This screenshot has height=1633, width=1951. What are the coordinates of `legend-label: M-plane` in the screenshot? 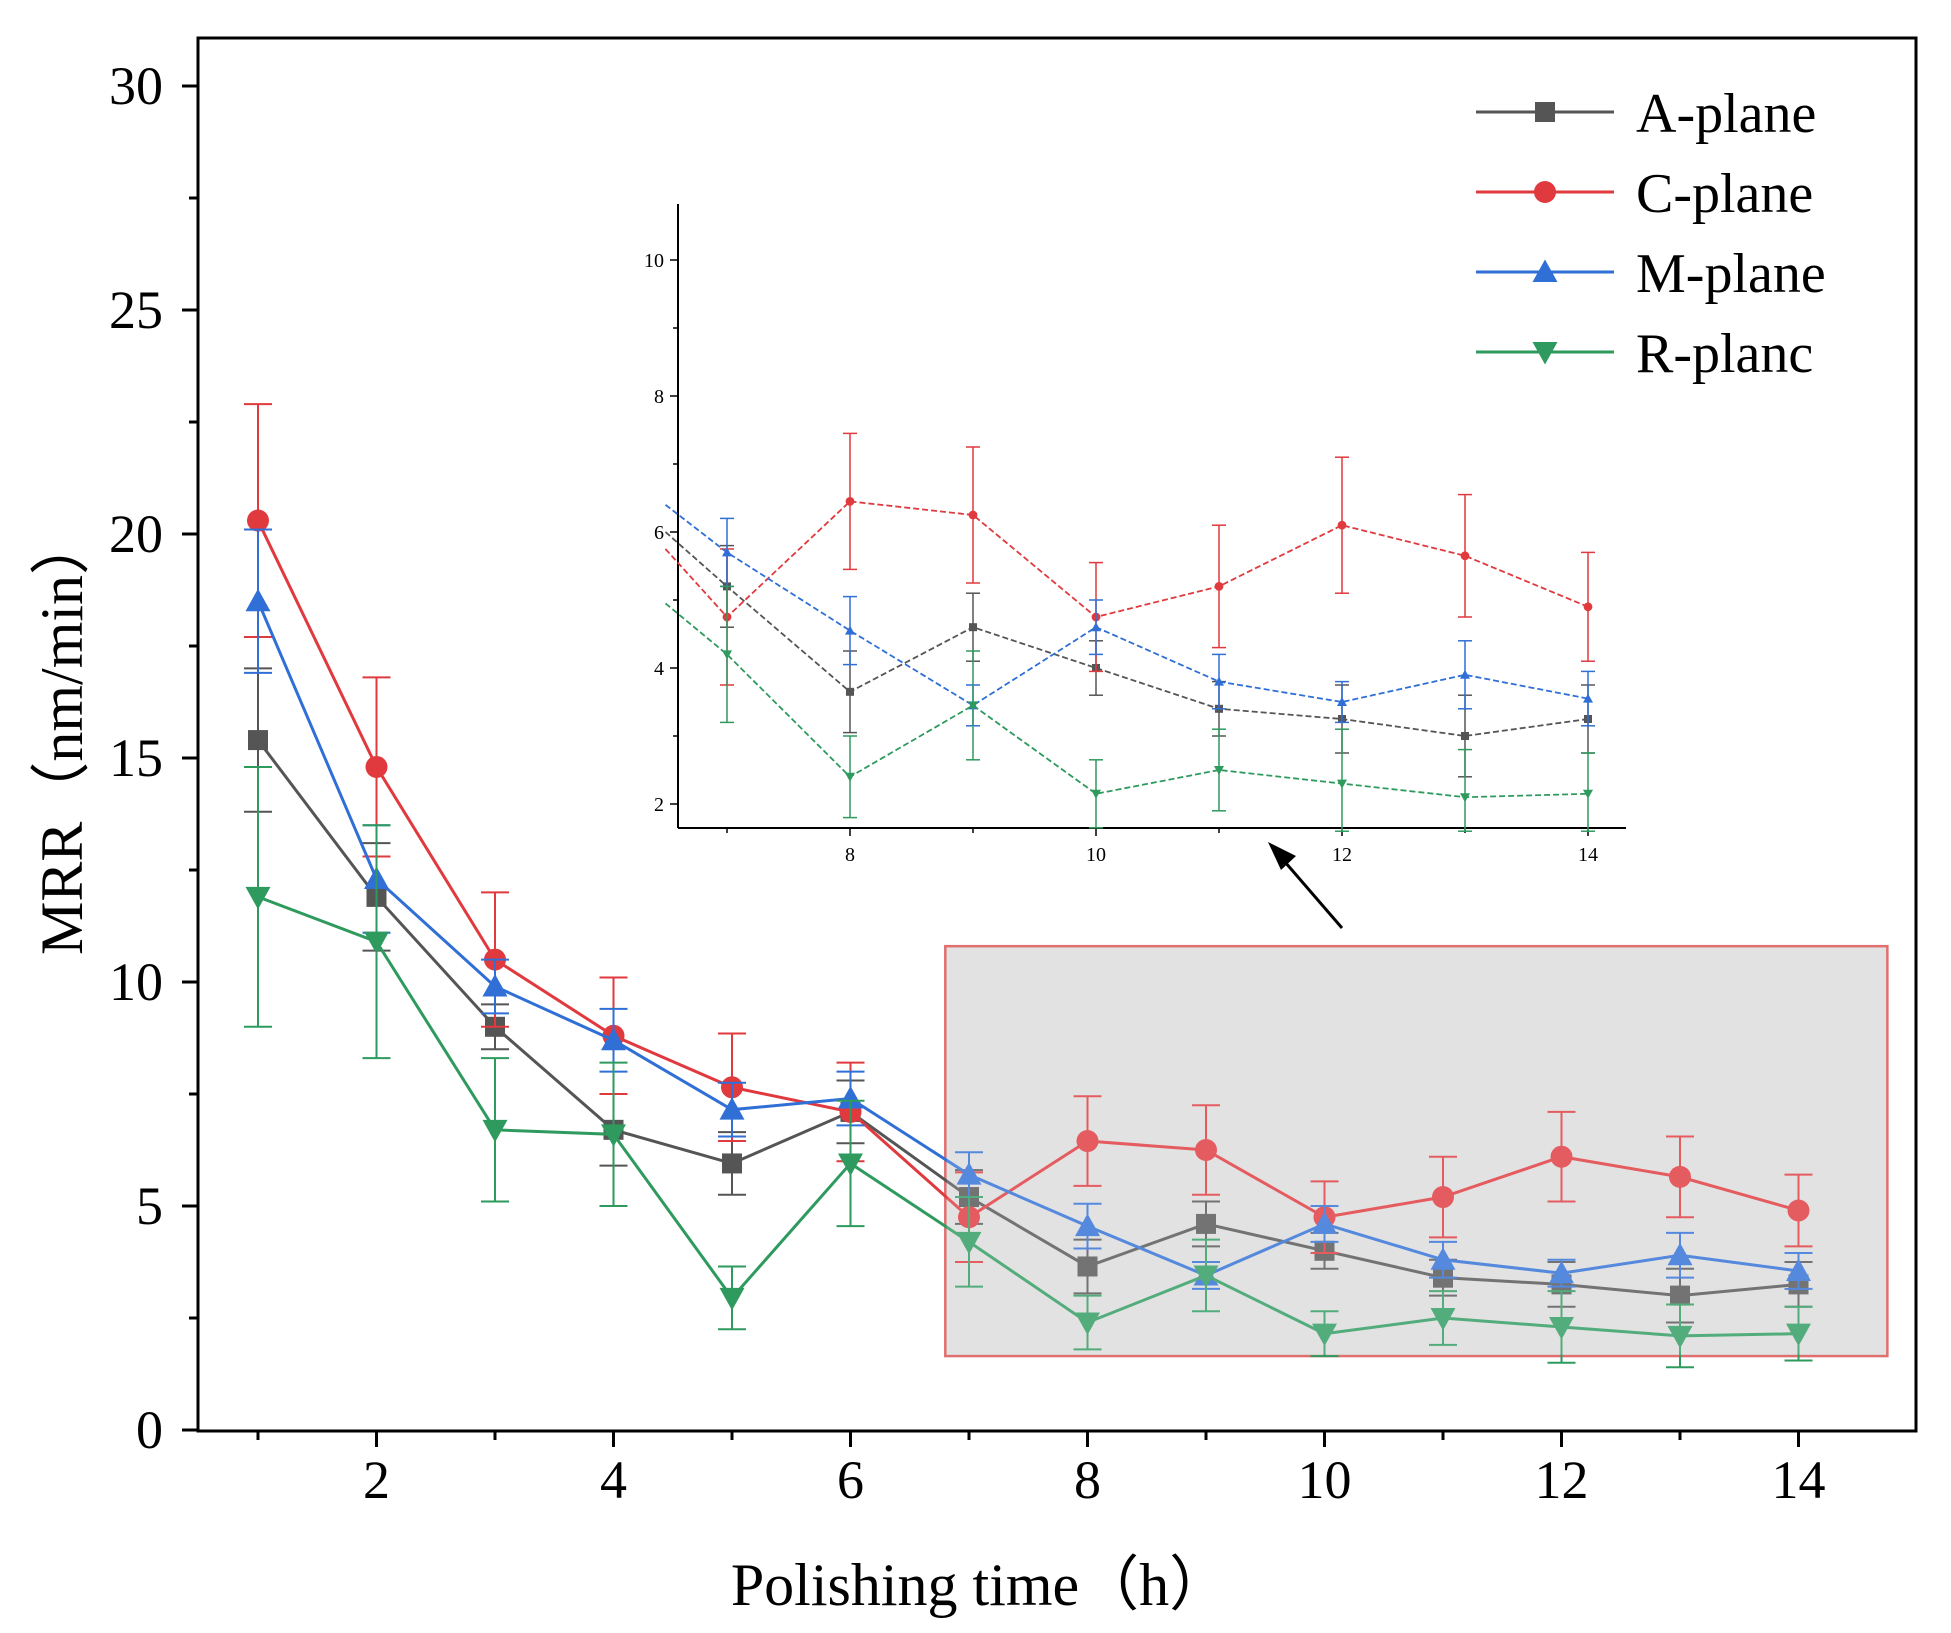 It's located at (1731, 274).